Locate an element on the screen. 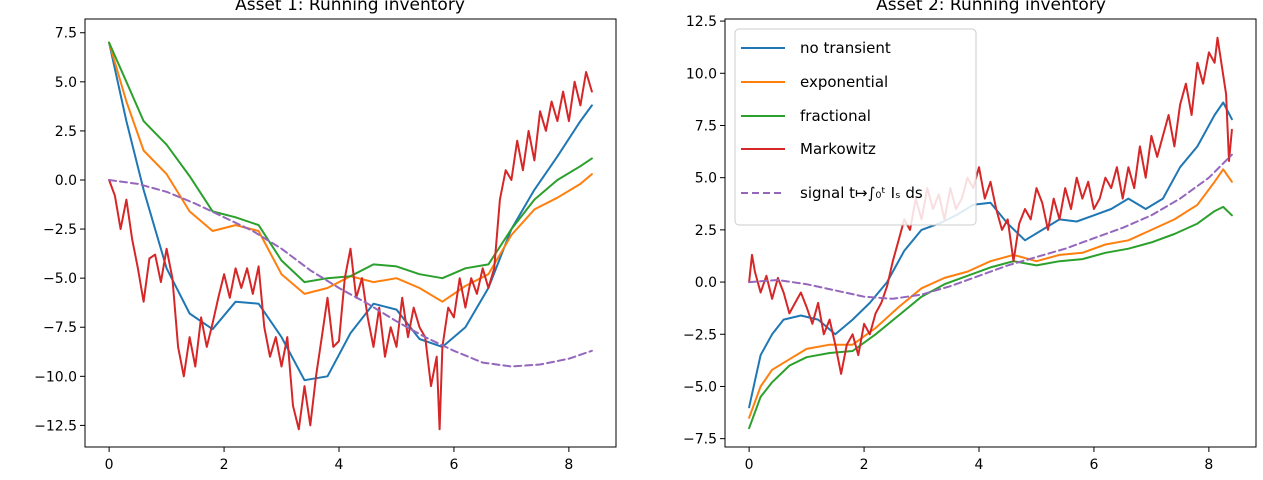  y-ticks: 7.5 5.0 2.5 0.0 −2.5 −5.0 −7.5 −10.0 −12.5 is located at coordinates (59, 230).